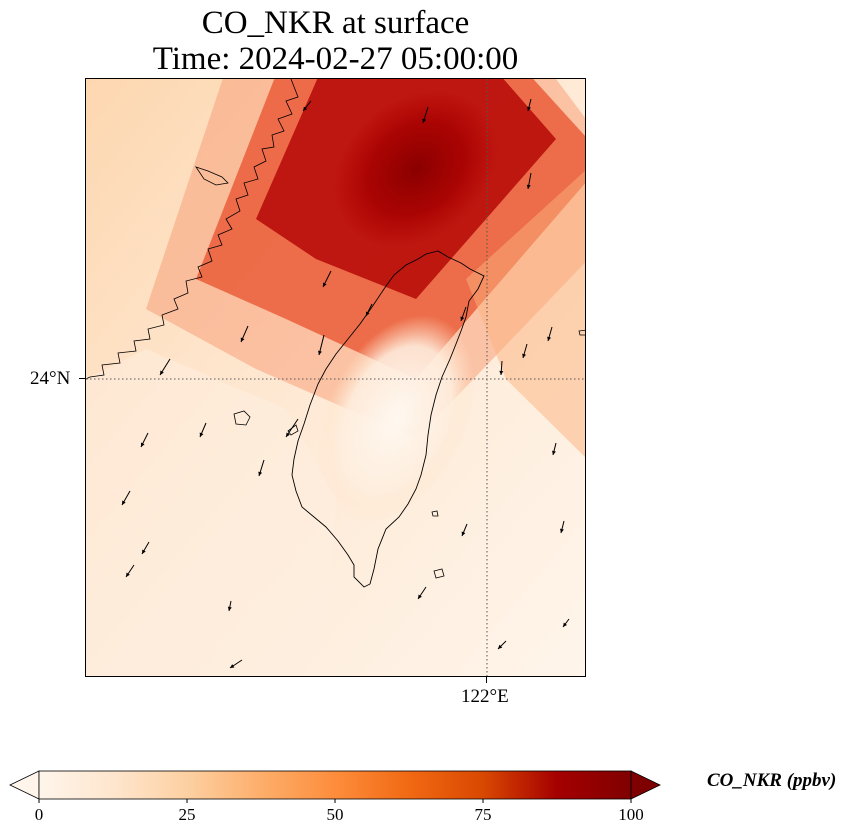  Describe the element at coordinates (416, 169) in the screenshot. I see `plume-core` at that location.